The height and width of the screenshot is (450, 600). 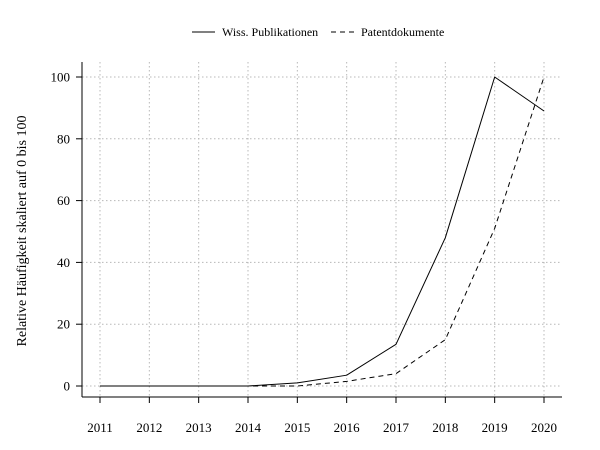 What do you see at coordinates (248, 427) in the screenshot?
I see `x-tick-label-2014: 2014` at bounding box center [248, 427].